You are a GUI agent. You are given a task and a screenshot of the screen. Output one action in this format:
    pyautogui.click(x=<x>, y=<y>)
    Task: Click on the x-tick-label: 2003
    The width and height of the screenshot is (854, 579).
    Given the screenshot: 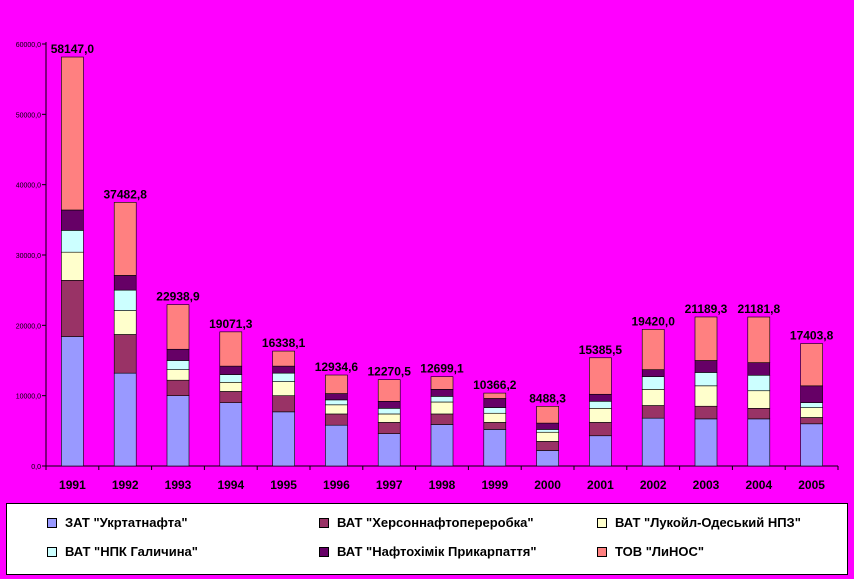 What is the action you would take?
    pyautogui.click(x=706, y=485)
    